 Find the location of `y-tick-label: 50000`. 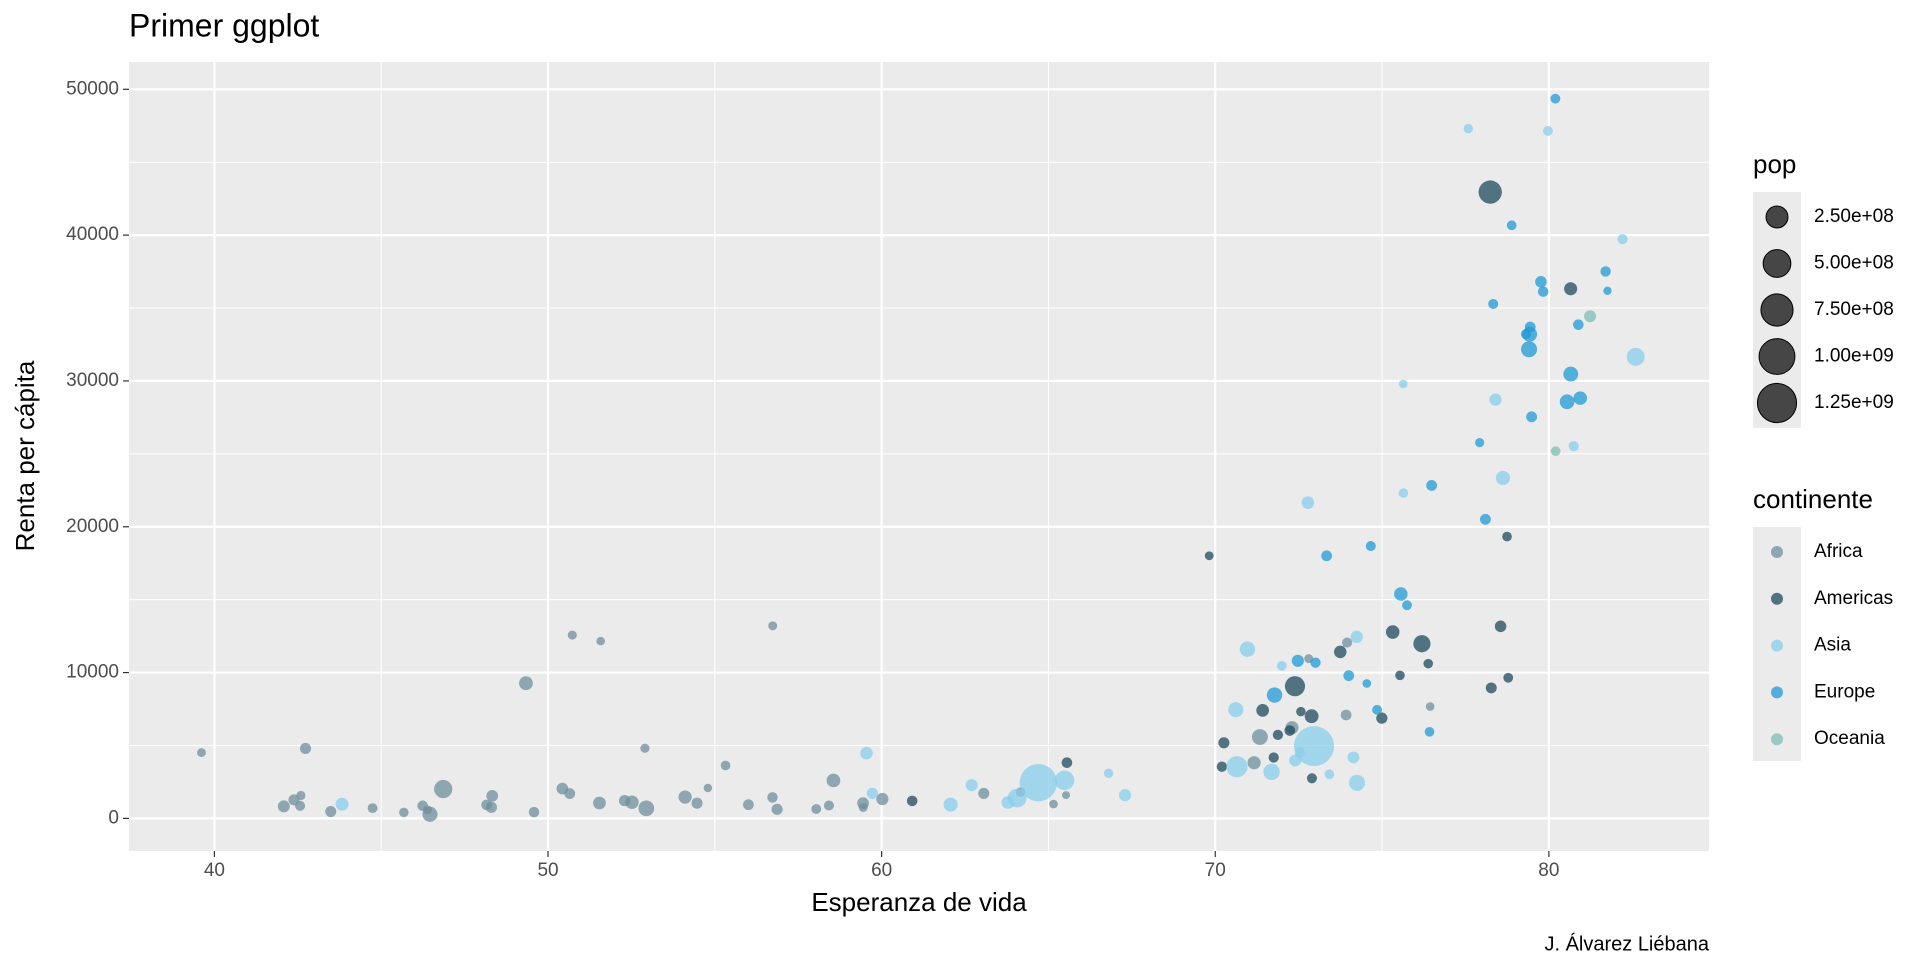

y-tick-label: 50000 is located at coordinates (92, 88).